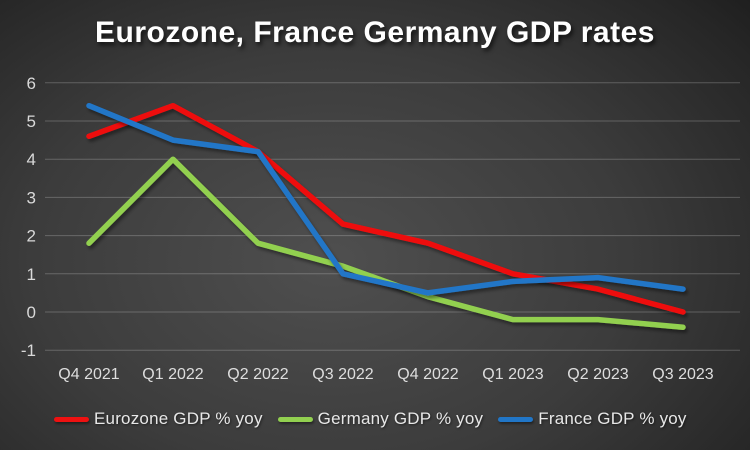 The image size is (750, 450). Describe the element at coordinates (516, 419) in the screenshot. I see `legend-swatch-france` at that location.